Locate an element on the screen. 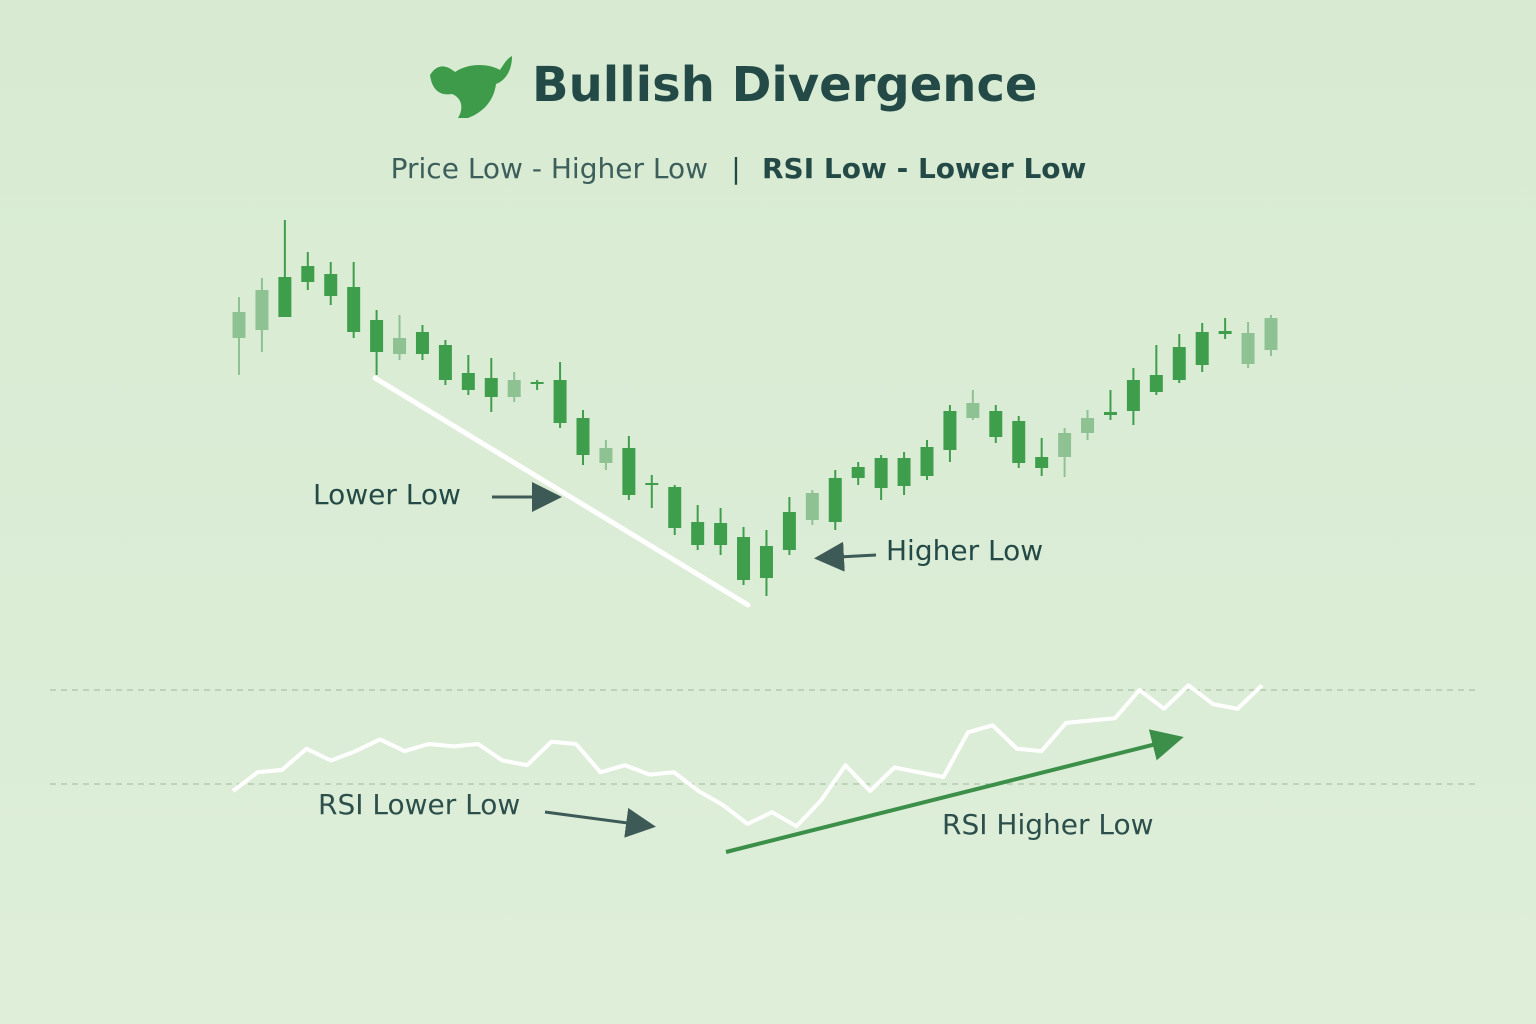 The height and width of the screenshot is (1024, 1536). annotation: RSI Higher Low is located at coordinates (1048, 824).